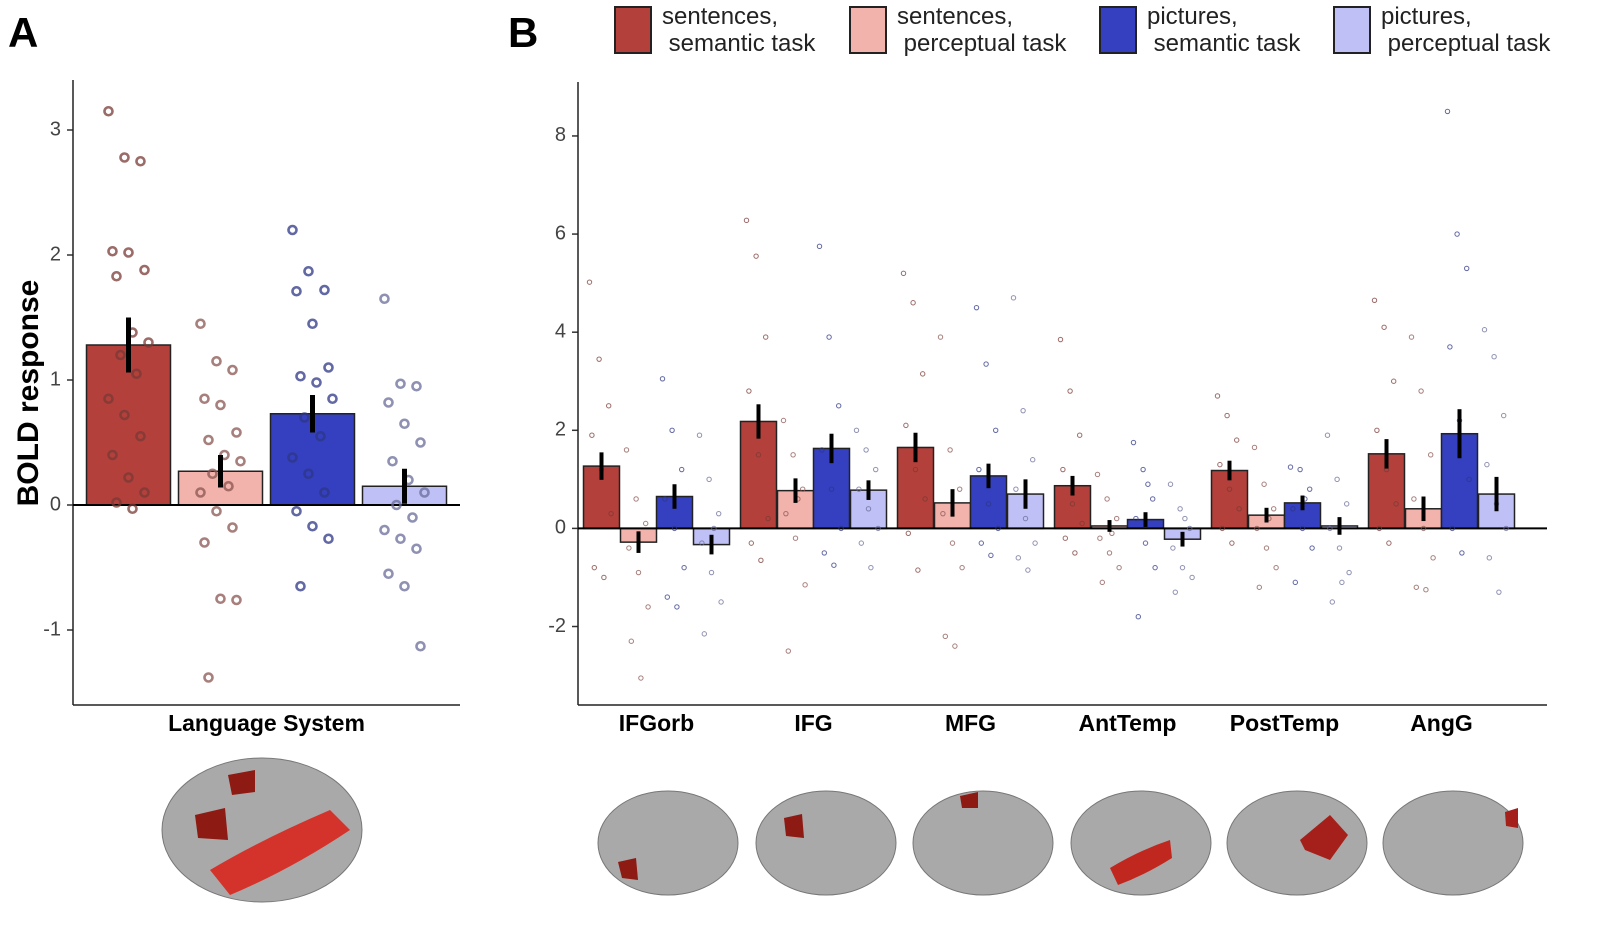  I want to click on brain-a, so click(262, 830).